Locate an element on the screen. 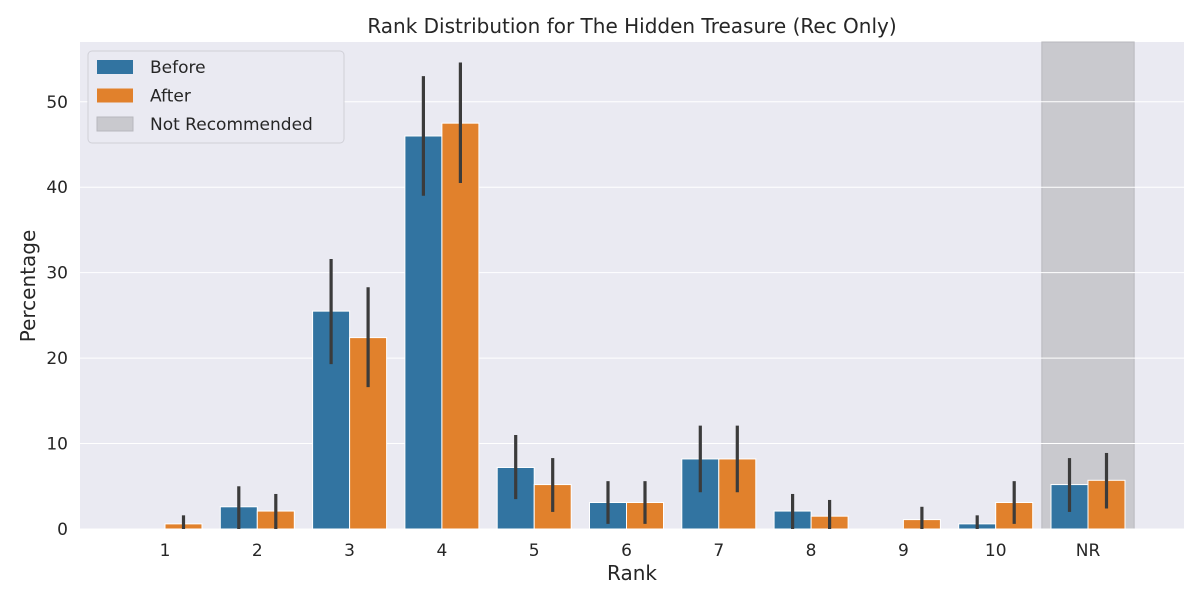 The height and width of the screenshot is (600, 1200). x-tick-label: 8 is located at coordinates (811, 551).